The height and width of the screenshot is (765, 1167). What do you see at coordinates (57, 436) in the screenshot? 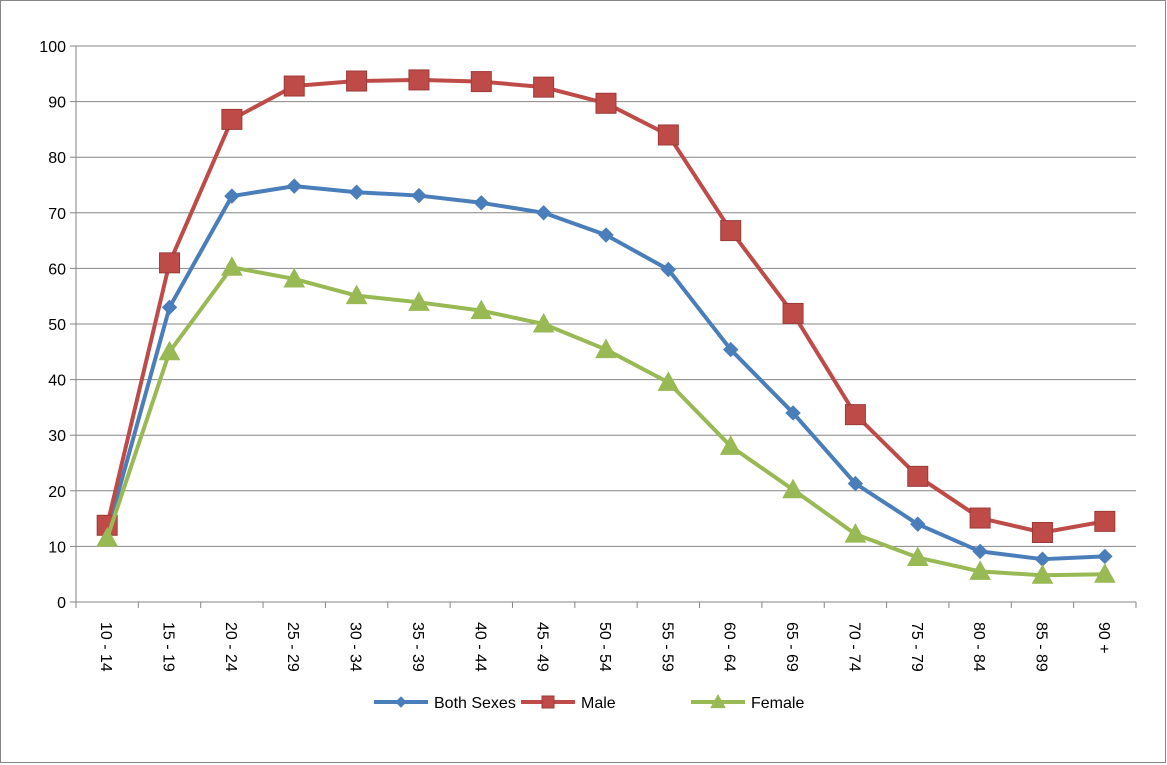
I see `y-tick-label: 30` at bounding box center [57, 436].